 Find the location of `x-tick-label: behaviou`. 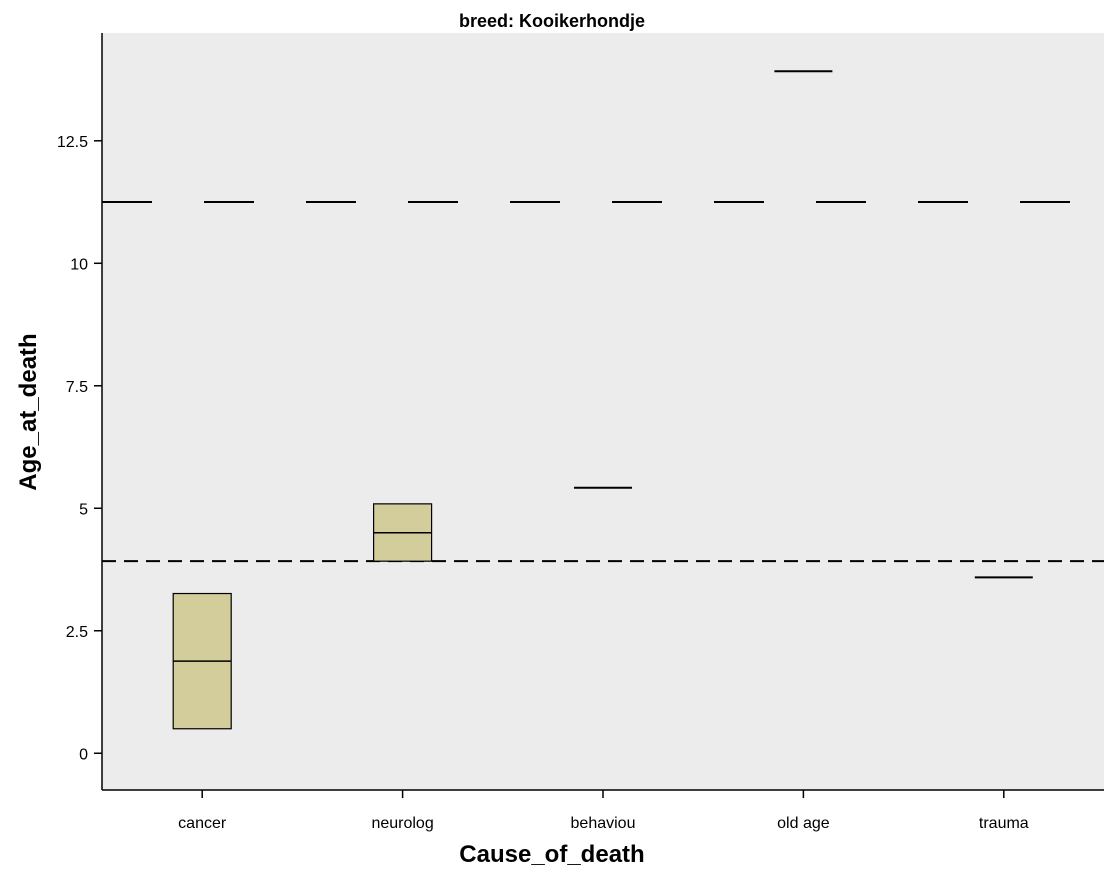

x-tick-label: behaviou is located at coordinates (603, 823).